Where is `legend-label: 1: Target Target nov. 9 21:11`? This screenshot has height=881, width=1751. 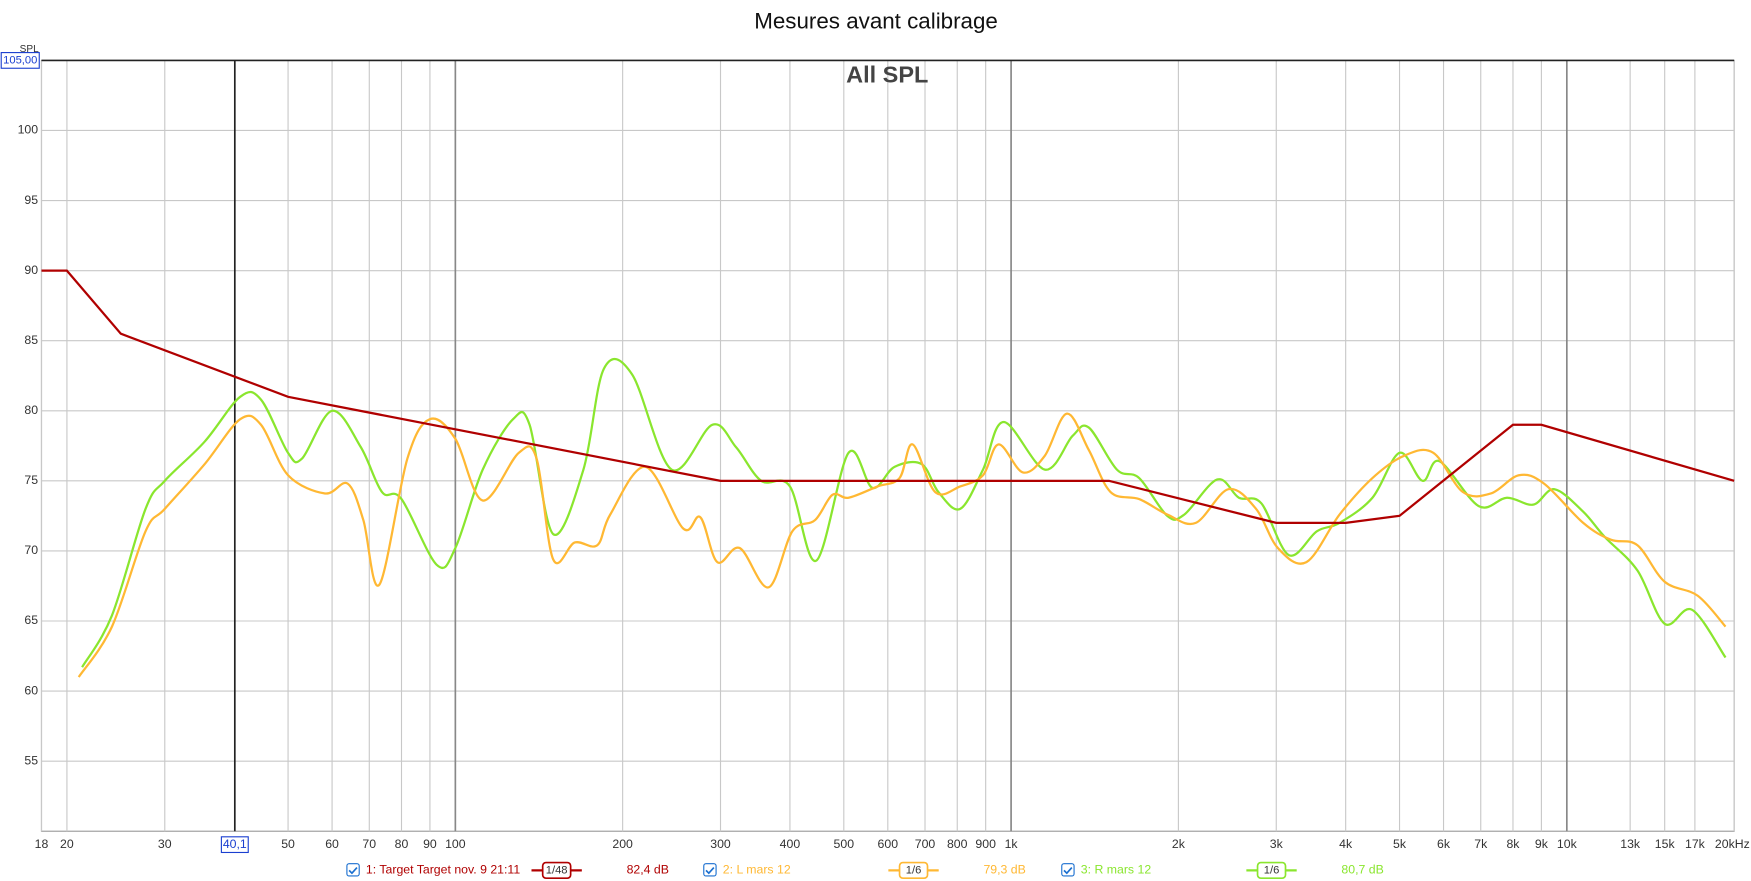 legend-label: 1: Target Target nov. 9 21:11 is located at coordinates (443, 870).